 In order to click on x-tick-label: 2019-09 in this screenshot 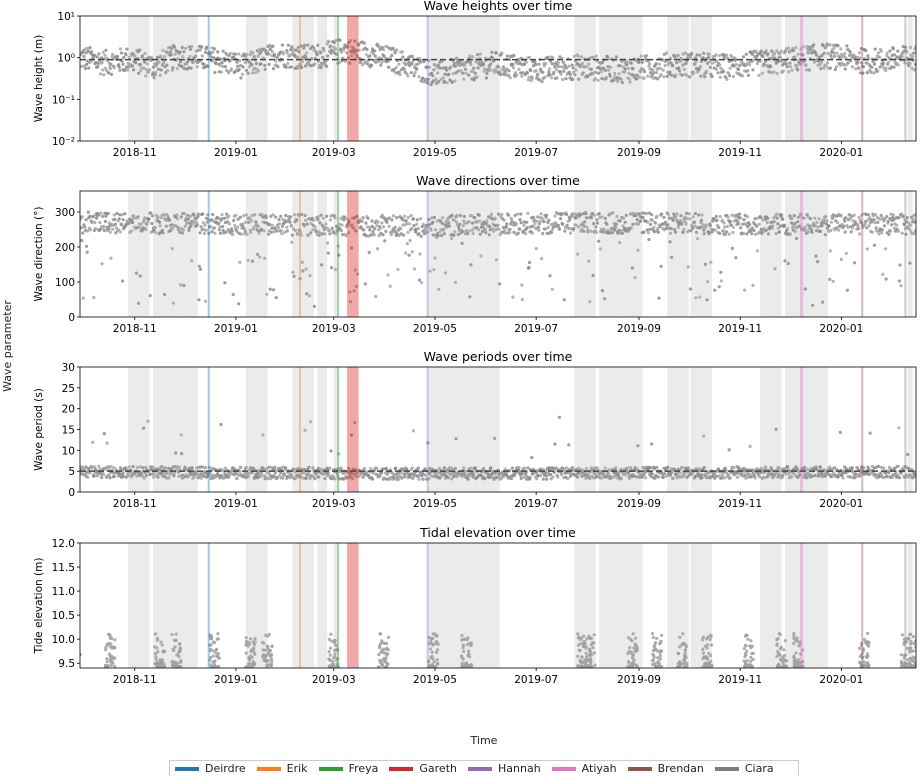, I will do `click(639, 329)`.